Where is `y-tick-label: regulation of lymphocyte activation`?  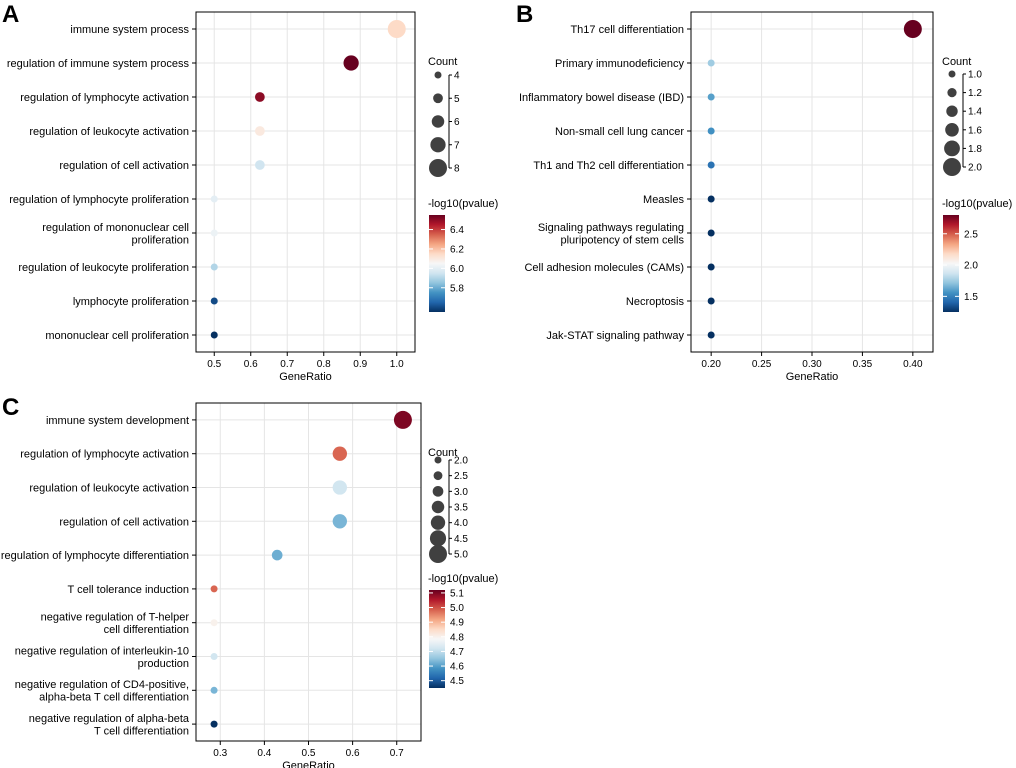
y-tick-label: regulation of lymphocyte activation is located at coordinates (104, 455).